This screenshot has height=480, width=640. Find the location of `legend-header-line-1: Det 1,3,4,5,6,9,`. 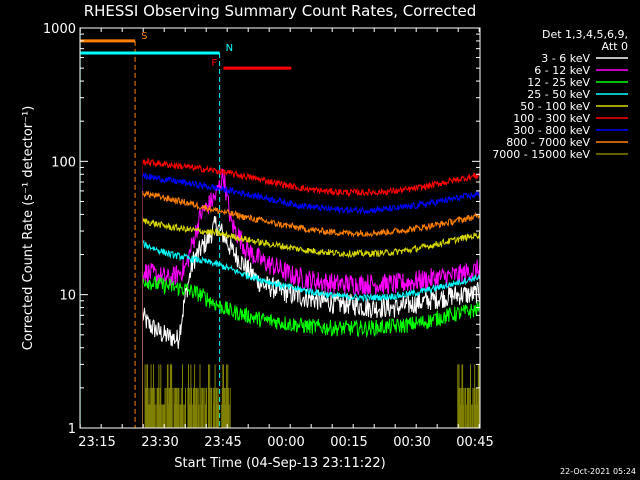

legend-header-line-1: Det 1,3,4,5,6,9, is located at coordinates (585, 34).